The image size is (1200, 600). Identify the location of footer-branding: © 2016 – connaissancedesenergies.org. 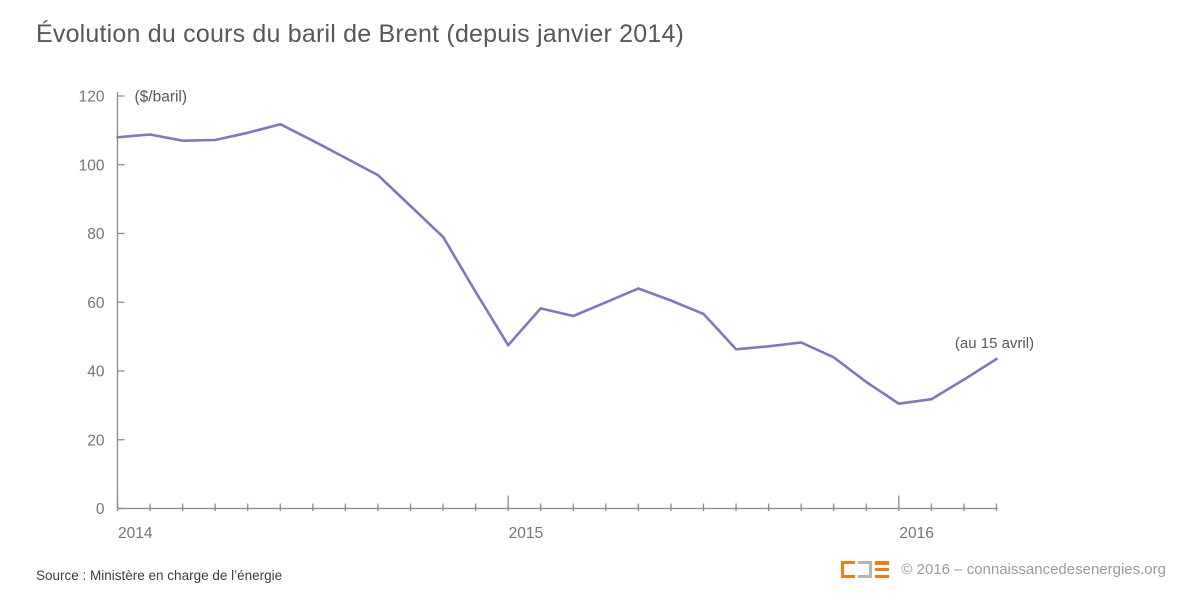
(1003, 569).